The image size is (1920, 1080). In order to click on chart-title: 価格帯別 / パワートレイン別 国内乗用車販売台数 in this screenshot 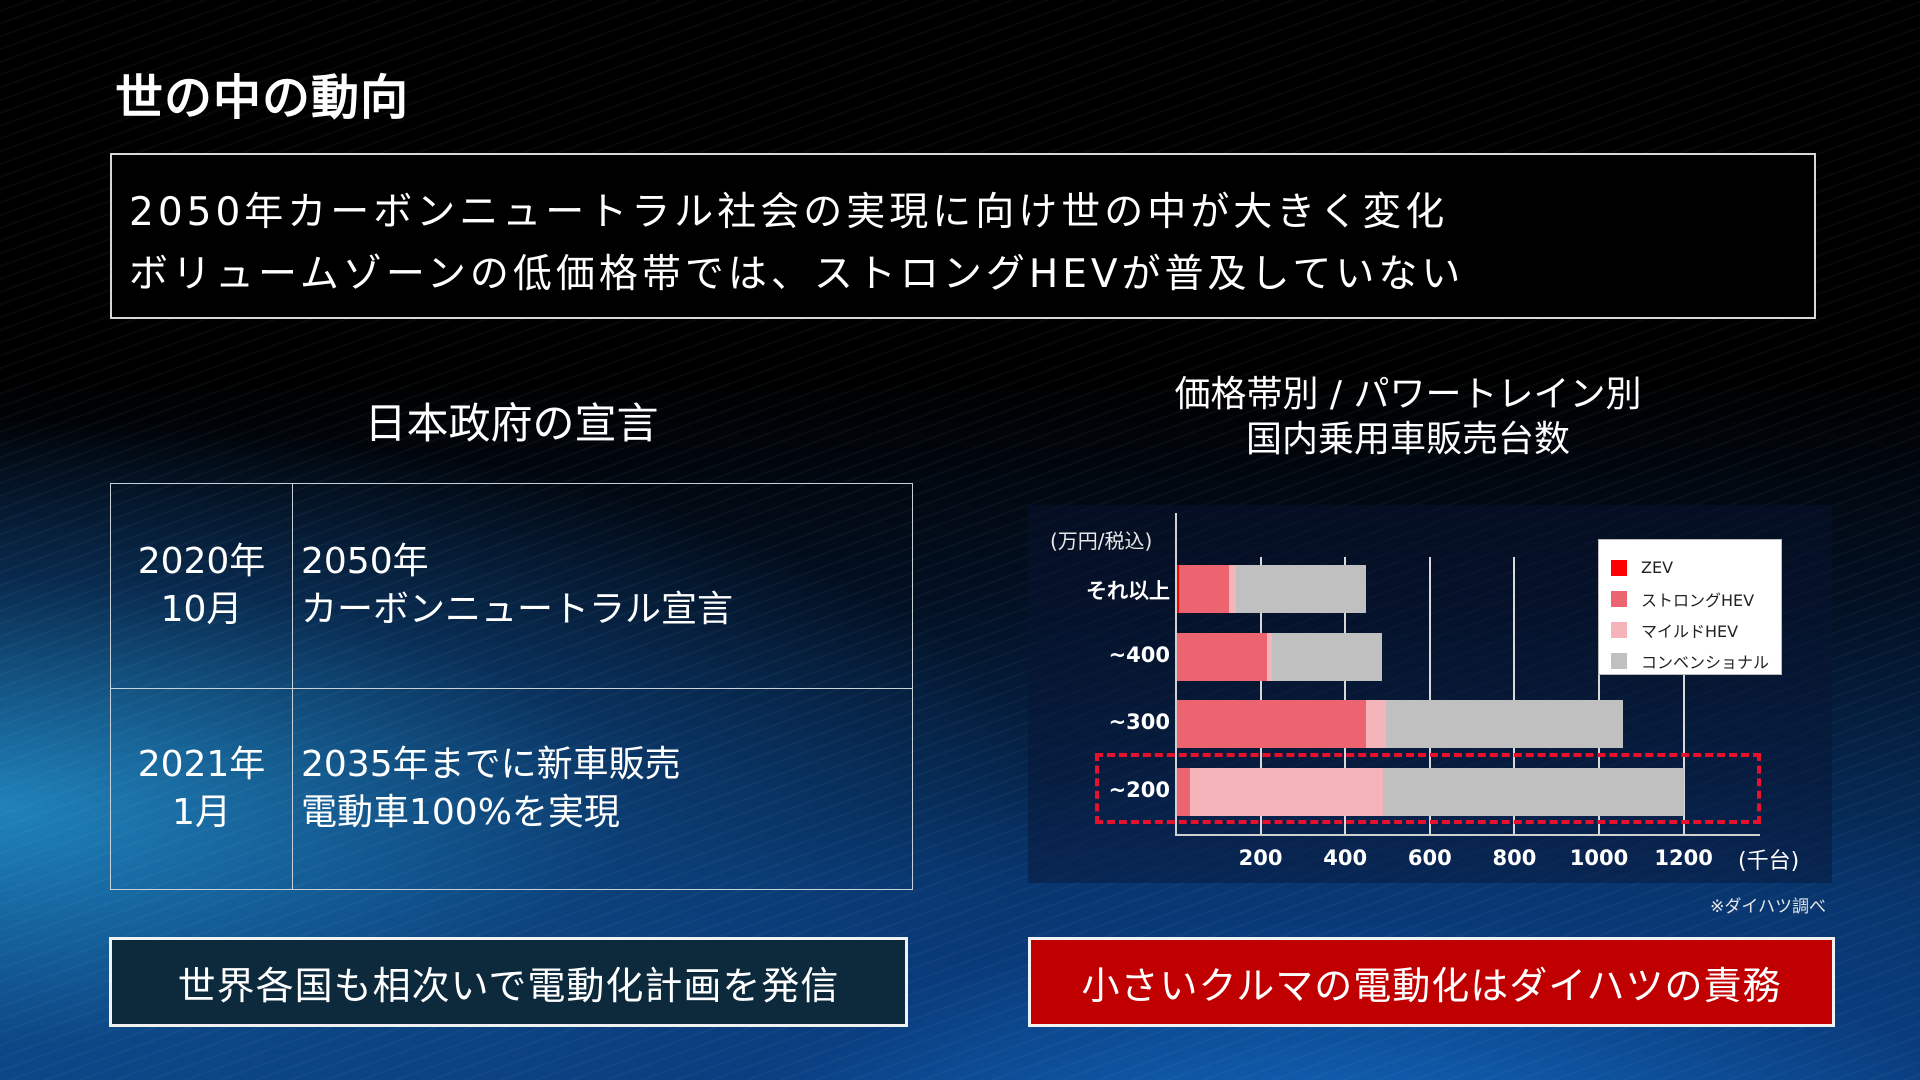, I will do `click(1408, 417)`.